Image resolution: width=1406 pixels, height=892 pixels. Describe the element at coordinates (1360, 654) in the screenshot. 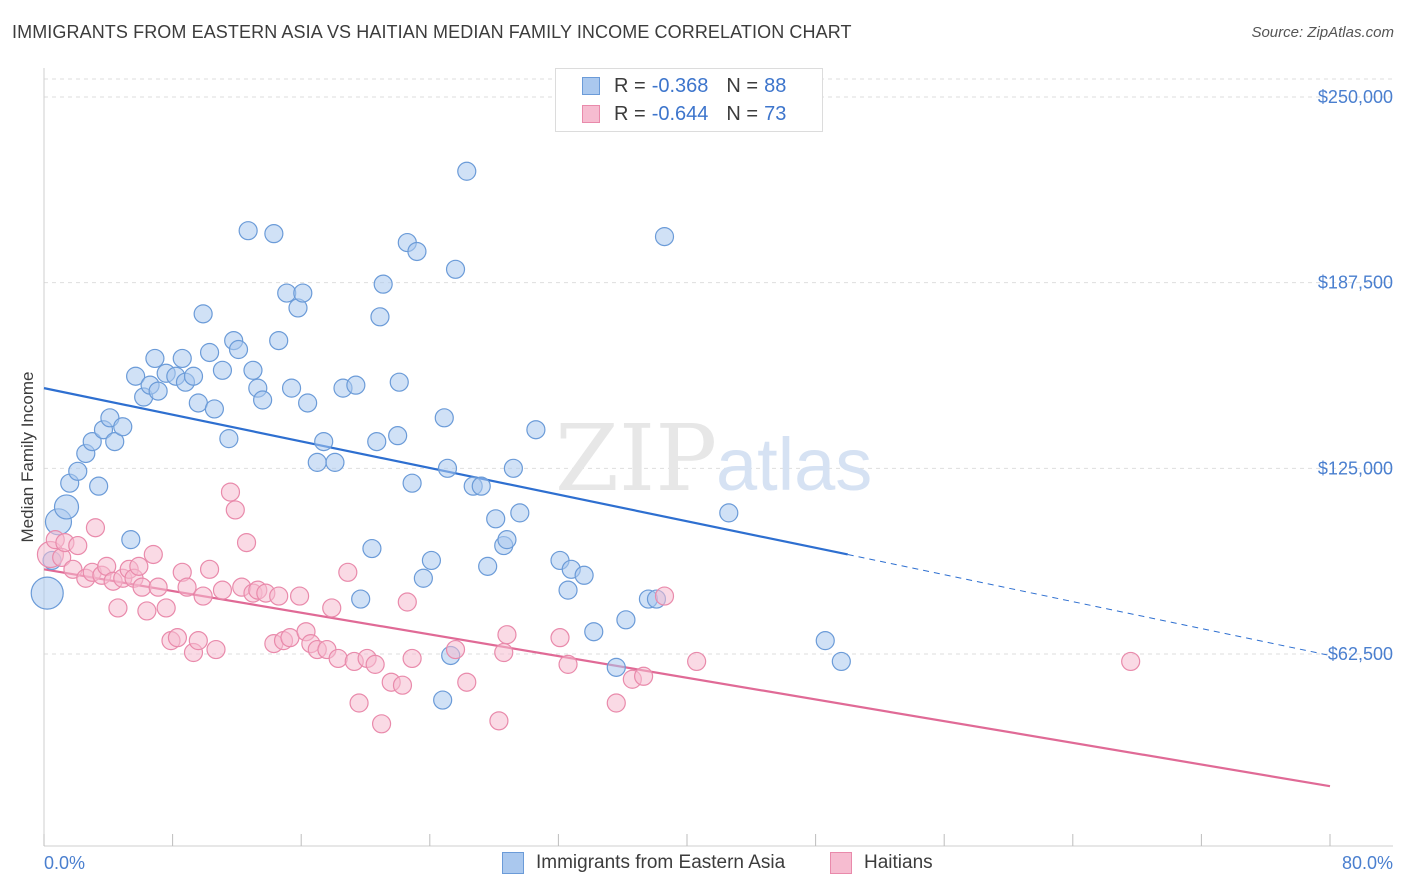

I see `y-tick-label: $62,500` at that location.